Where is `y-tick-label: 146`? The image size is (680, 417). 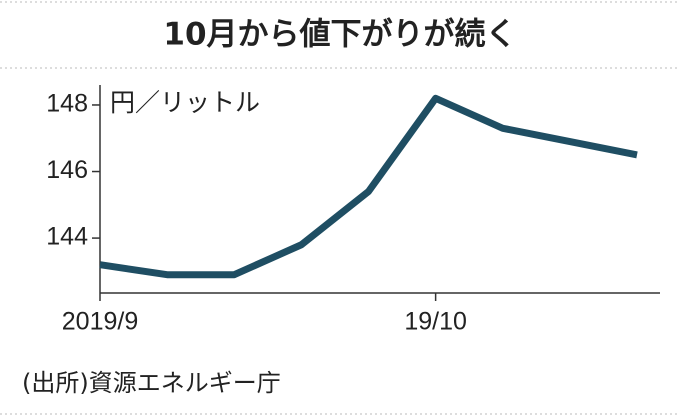 y-tick-label: 146 is located at coordinates (67, 170).